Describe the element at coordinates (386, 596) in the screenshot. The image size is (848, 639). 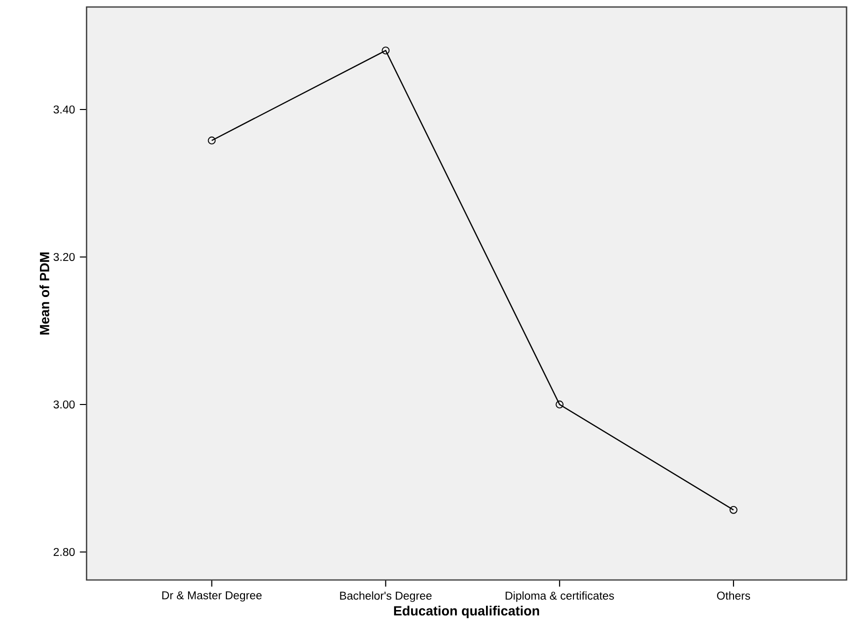
I see `x-tick-label: Bachelor's Degree` at that location.